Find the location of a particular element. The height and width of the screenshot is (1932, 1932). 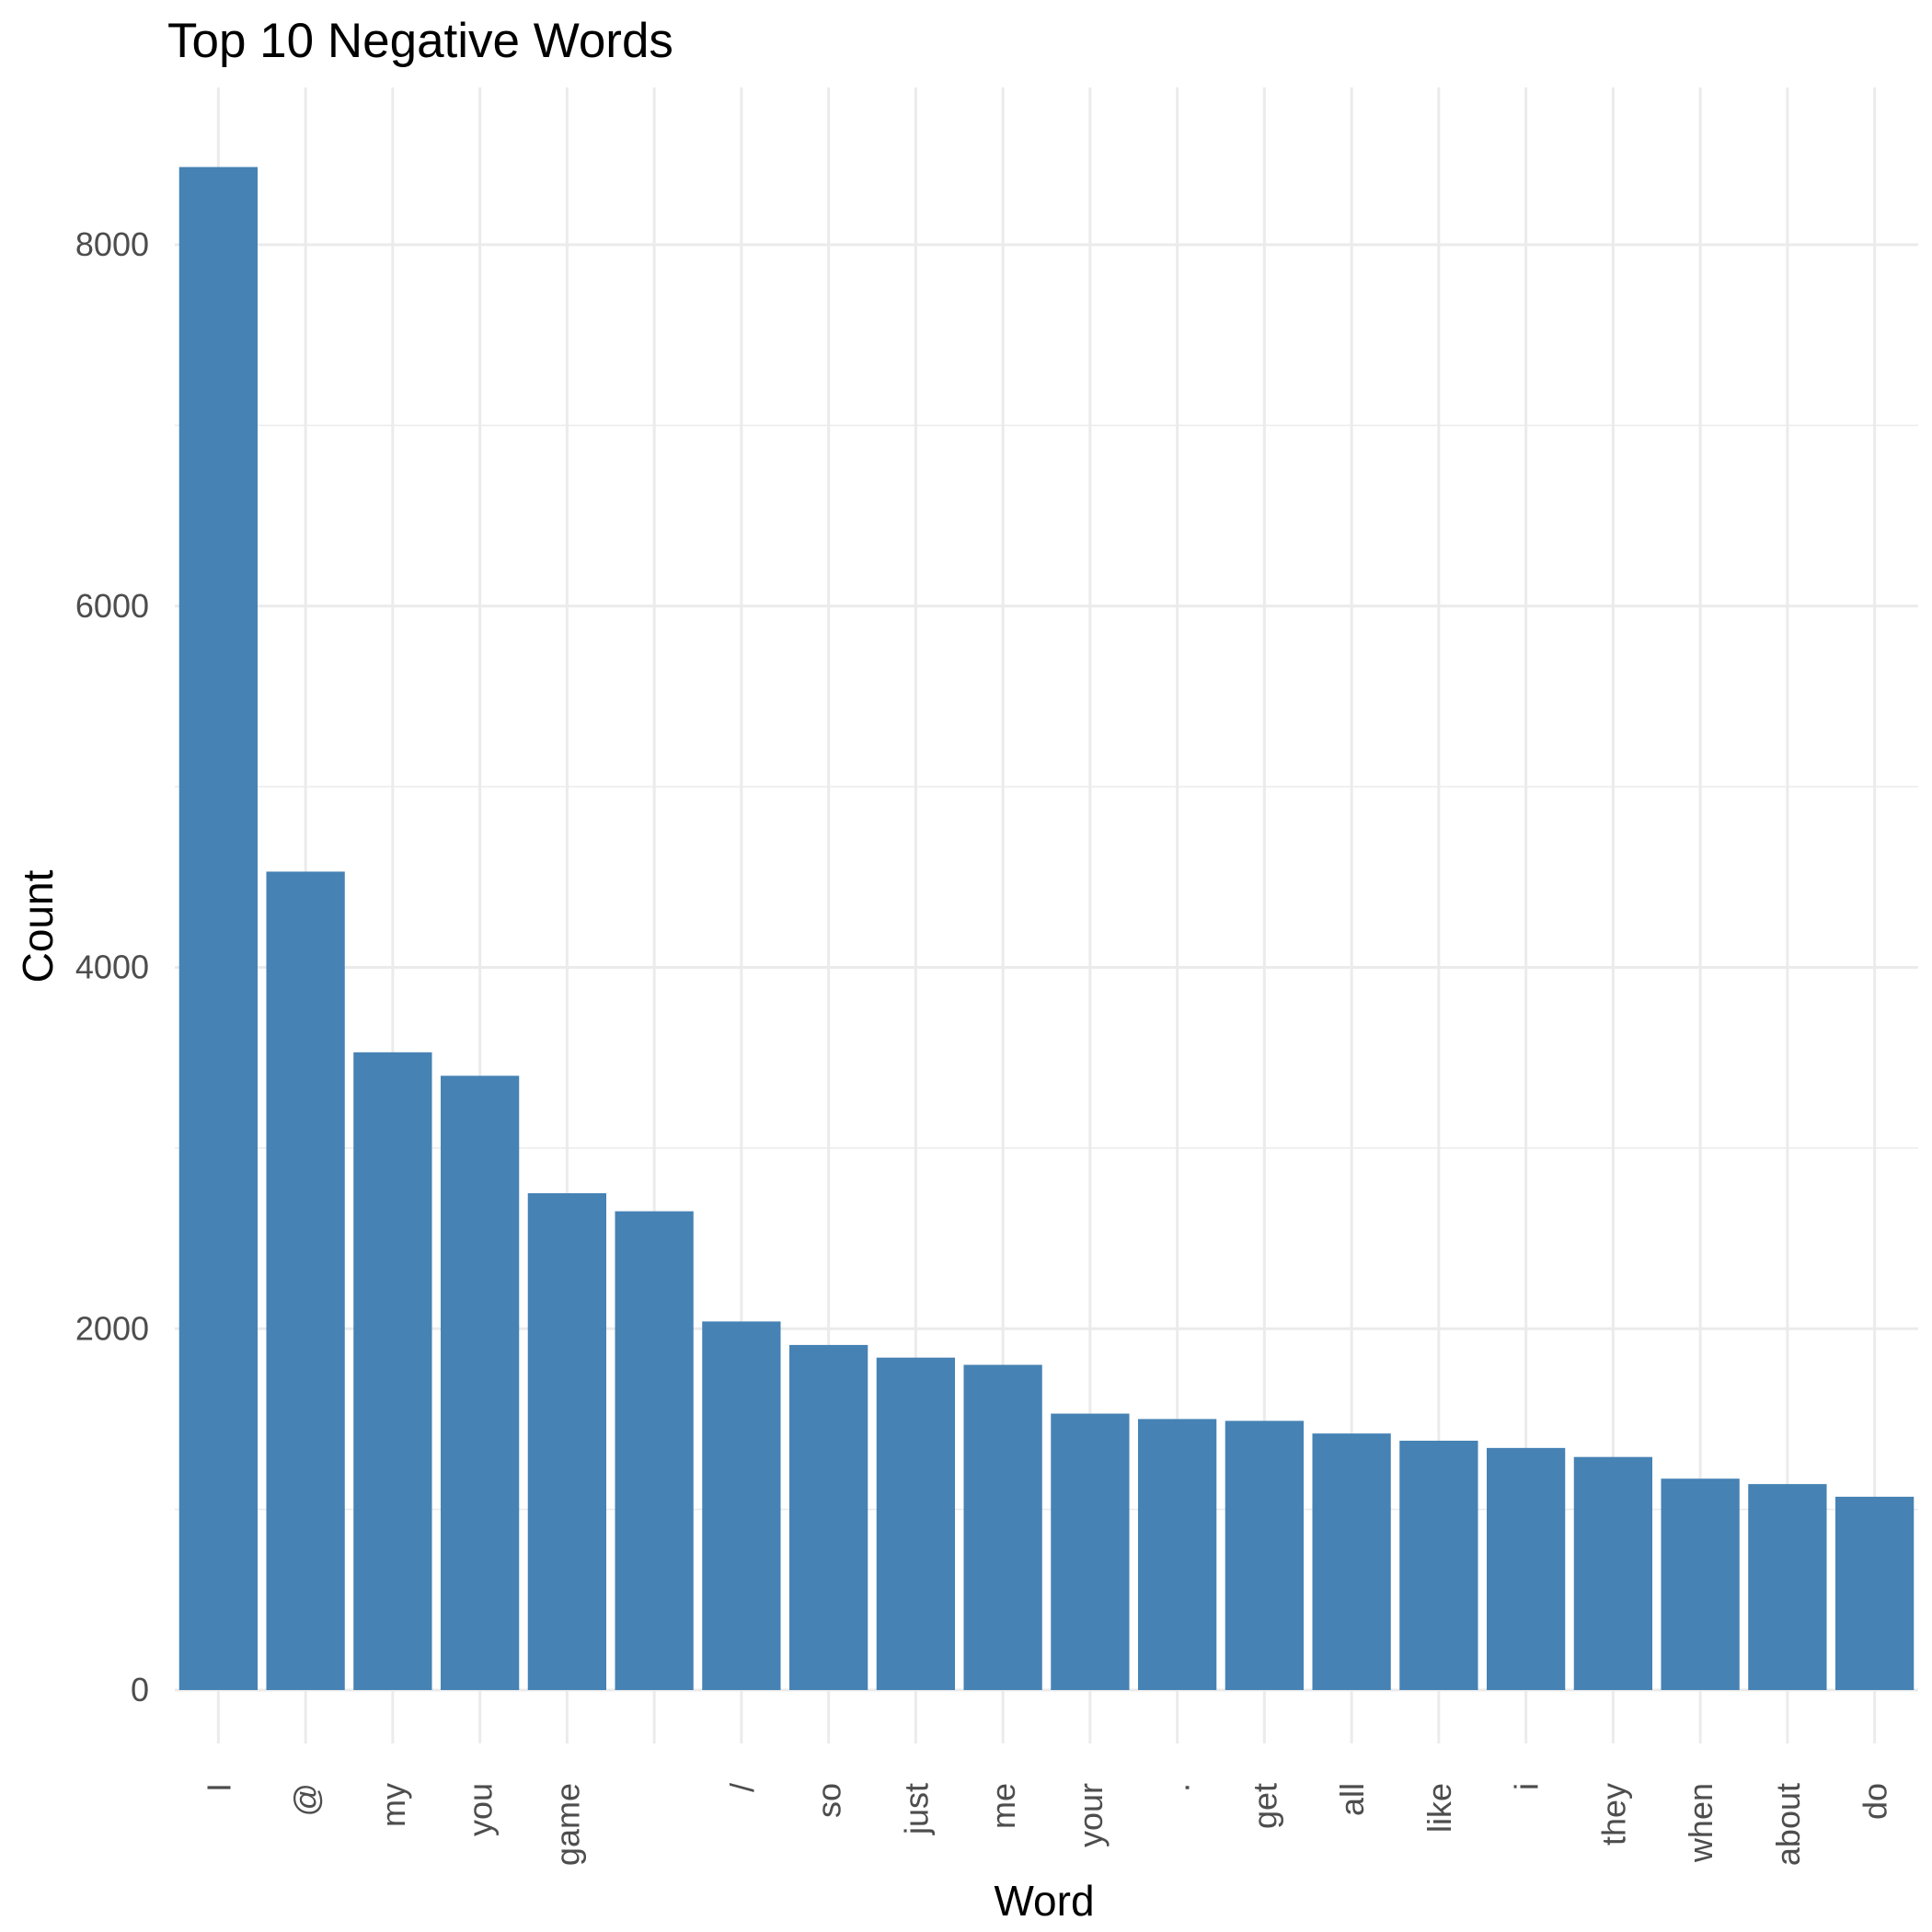

x-tick-label: like is located at coordinates (1439, 1808).